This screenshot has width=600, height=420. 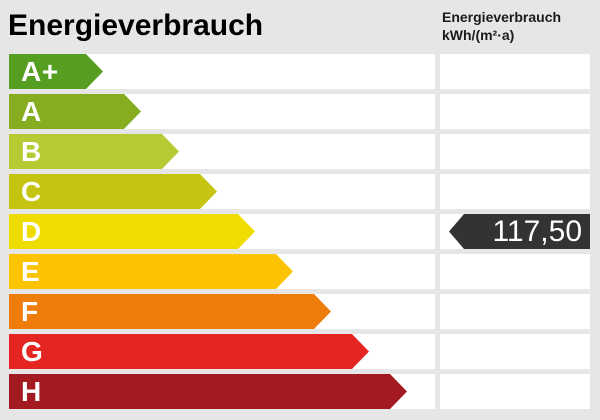 What do you see at coordinates (208, 391) in the screenshot?
I see `energy-class-bar: H` at bounding box center [208, 391].